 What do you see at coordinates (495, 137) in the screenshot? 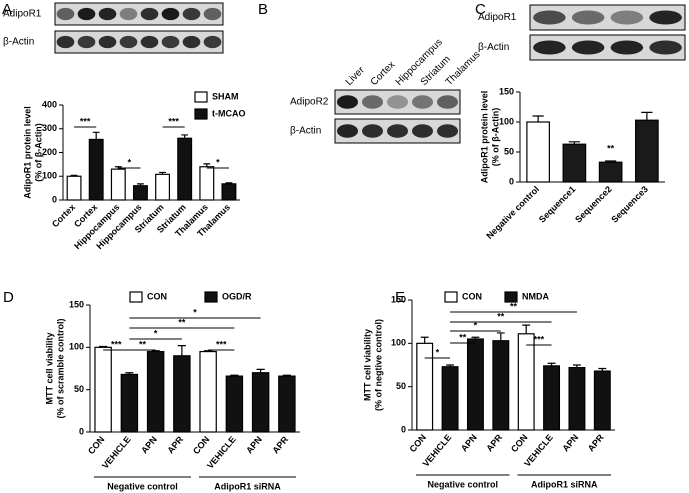
I see `y-axis-label: (% of β-Actin)` at bounding box center [495, 137].